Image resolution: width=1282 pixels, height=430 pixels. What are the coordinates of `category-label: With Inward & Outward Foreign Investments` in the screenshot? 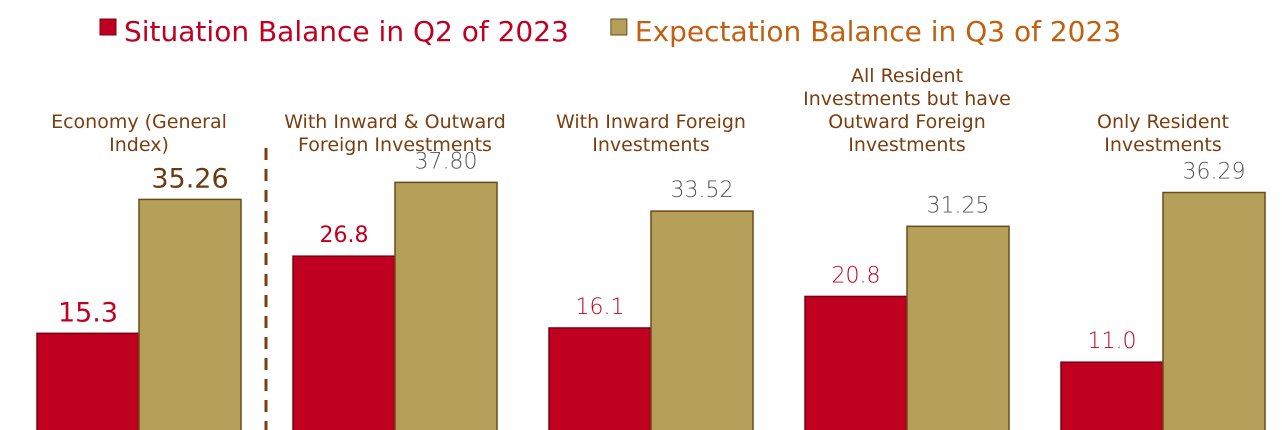 It's located at (395, 133).